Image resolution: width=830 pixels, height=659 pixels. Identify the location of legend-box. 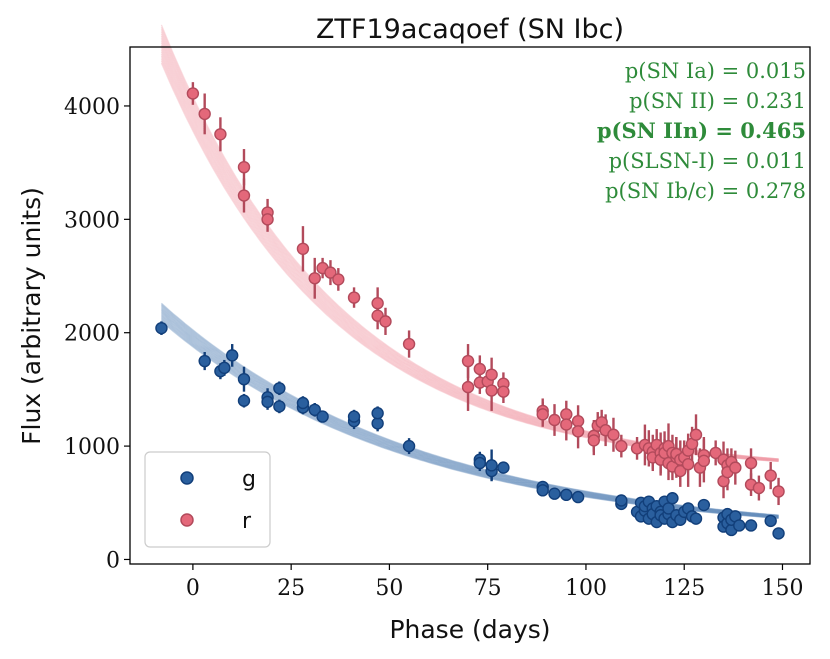
(207, 499).